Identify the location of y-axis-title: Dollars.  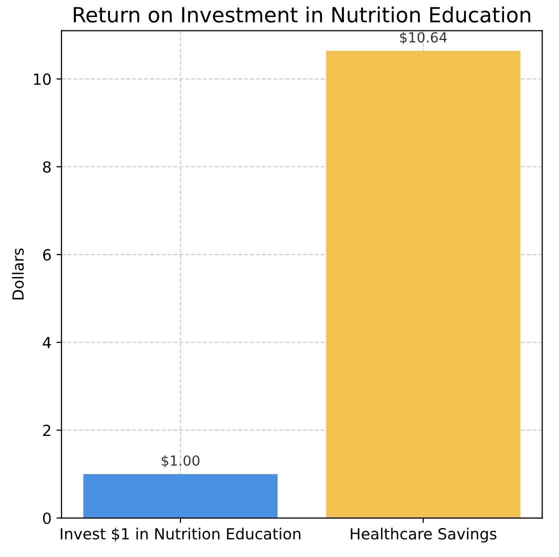
(18, 274).